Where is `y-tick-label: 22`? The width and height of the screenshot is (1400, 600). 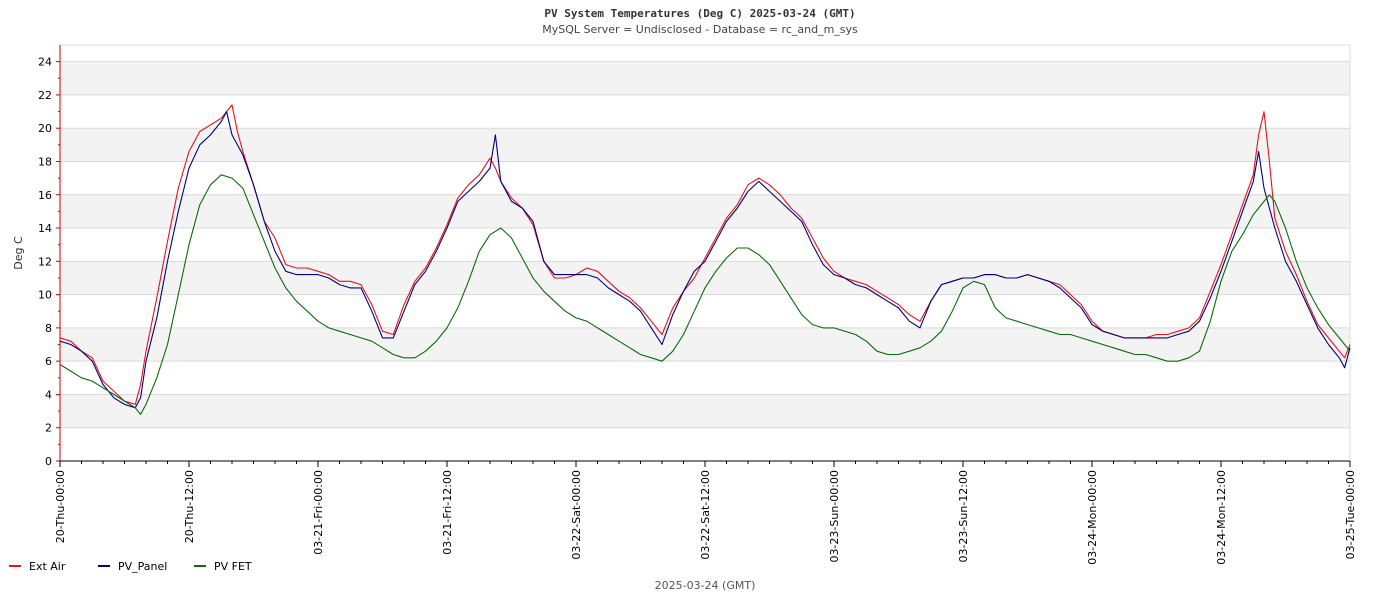
y-tick-label: 22 is located at coordinates (45, 95).